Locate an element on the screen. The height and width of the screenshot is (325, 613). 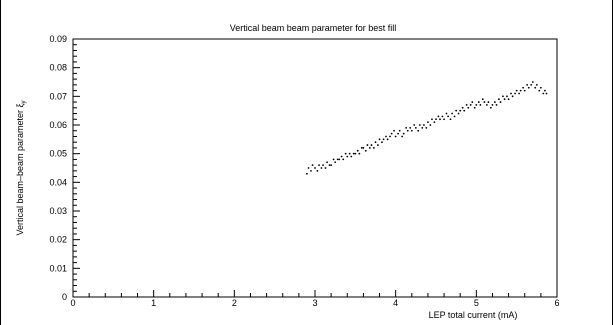
y-axis-label-main: Vertical beam–beam parameter ξ is located at coordinates (20, 169).